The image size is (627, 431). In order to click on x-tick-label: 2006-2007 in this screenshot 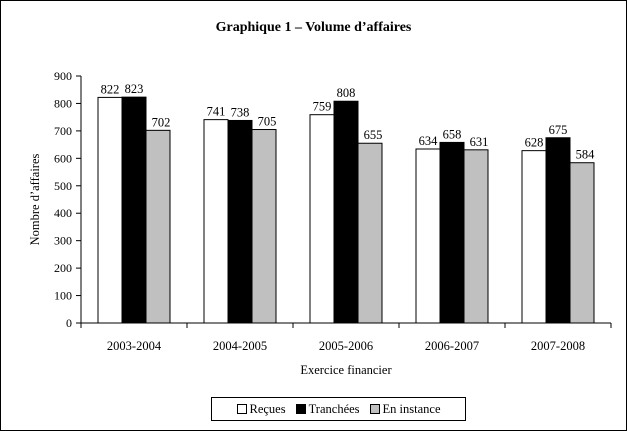, I will do `click(452, 346)`.